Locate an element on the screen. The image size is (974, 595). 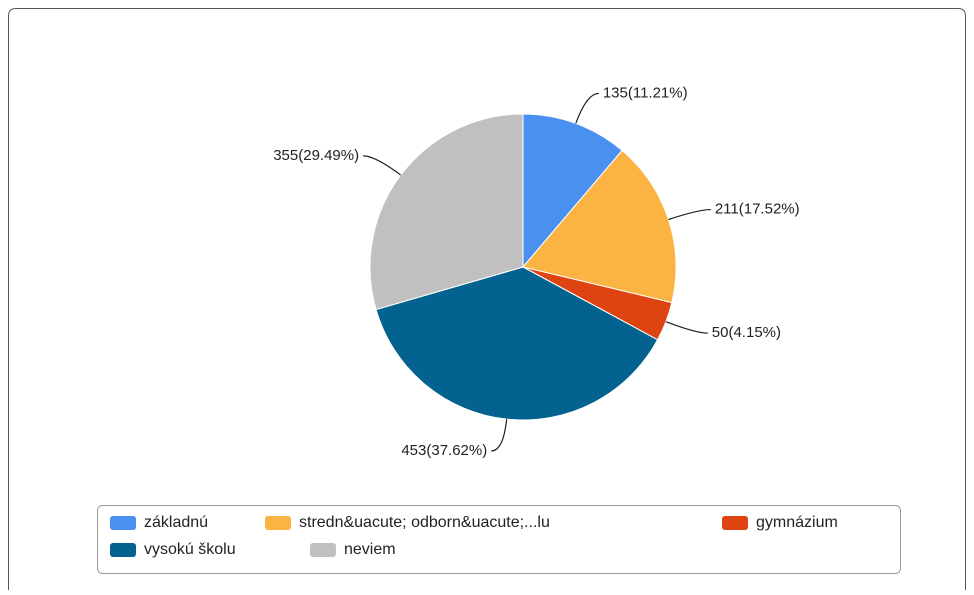
legend-label: neviem is located at coordinates (370, 549).